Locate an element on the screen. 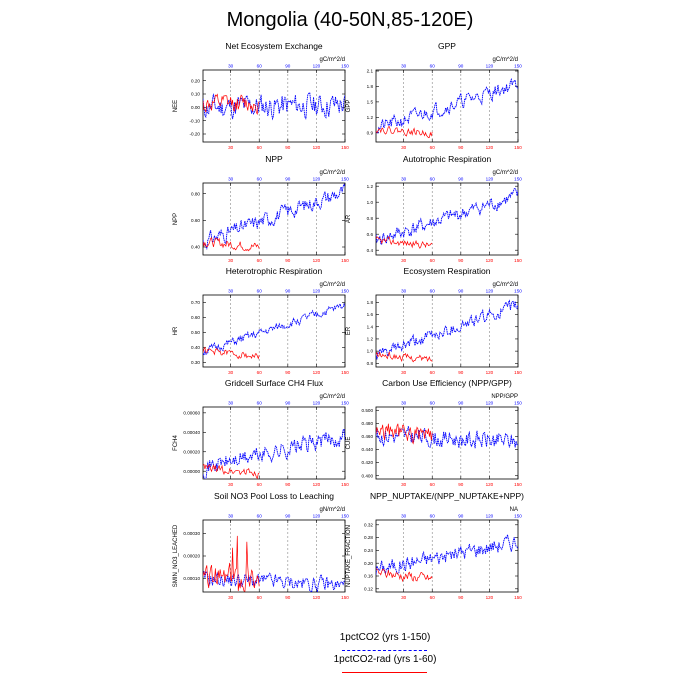 This screenshot has height=700, width=700. y-tick-label: 1.0 is located at coordinates (370, 202).